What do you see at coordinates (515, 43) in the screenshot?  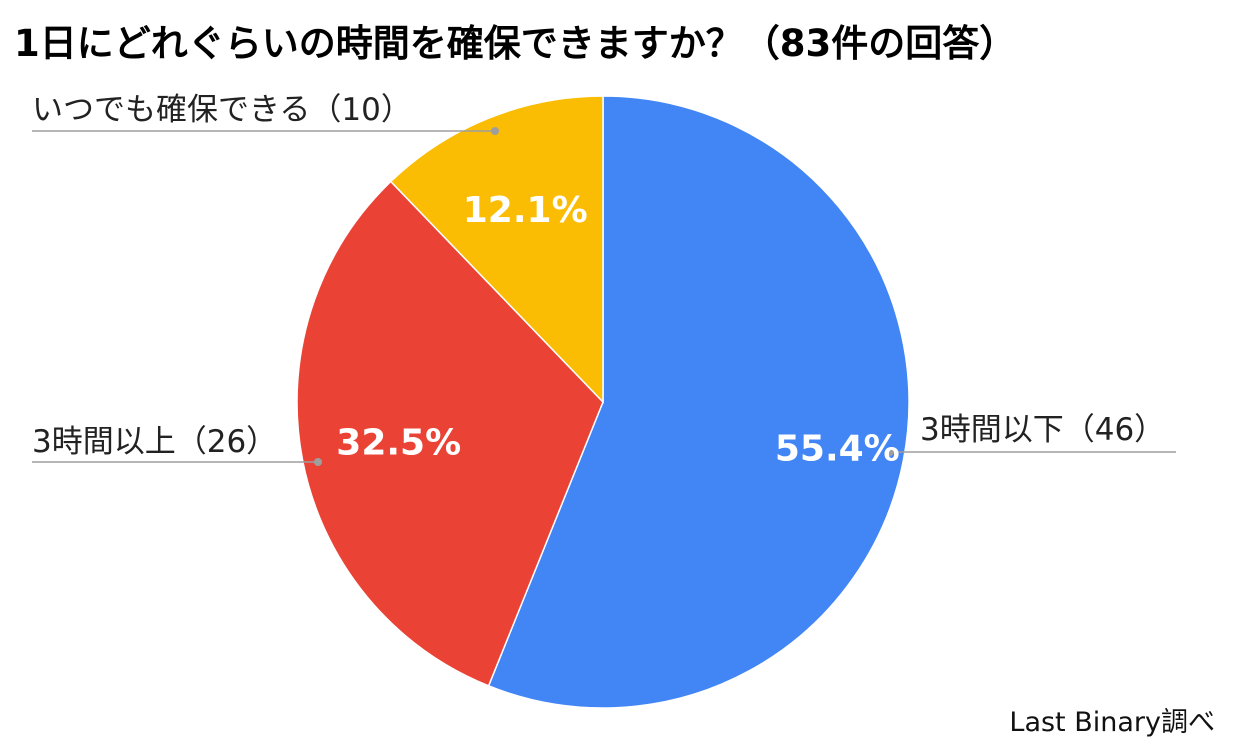 I see `chart-title: 1日にどれぐらいの時間を確保できますか？（83件の回答）` at bounding box center [515, 43].